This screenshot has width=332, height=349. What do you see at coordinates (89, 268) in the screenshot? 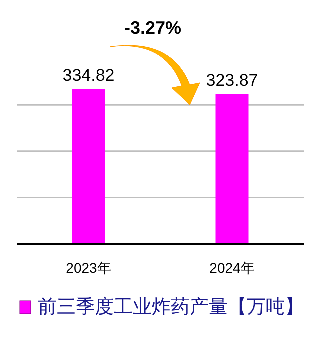
I see `x-tick-label: 2023年` at bounding box center [89, 268].